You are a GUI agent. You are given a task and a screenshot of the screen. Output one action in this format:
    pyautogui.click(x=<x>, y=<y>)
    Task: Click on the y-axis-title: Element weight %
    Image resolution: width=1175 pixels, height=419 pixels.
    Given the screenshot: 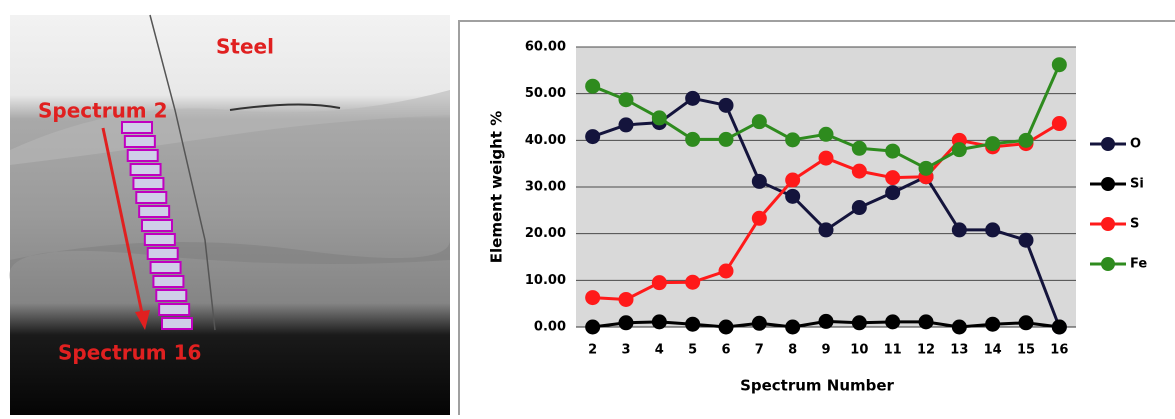 What is the action you would take?
    pyautogui.click(x=497, y=187)
    